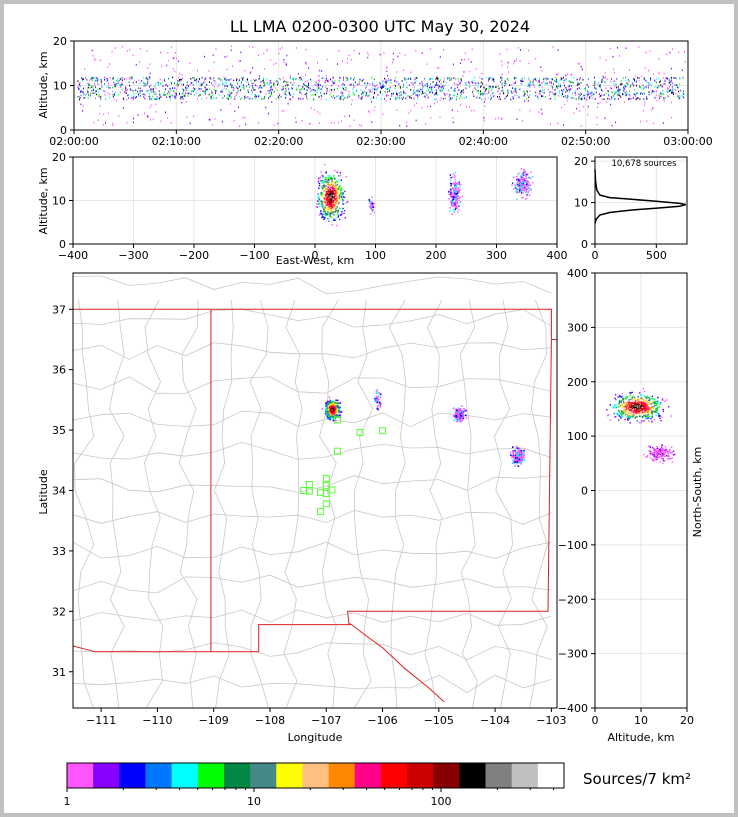 Image resolution: width=738 pixels, height=817 pixels. Describe the element at coordinates (595, 720) in the screenshot. I see `ns-alt-tick-label: 0` at that location.